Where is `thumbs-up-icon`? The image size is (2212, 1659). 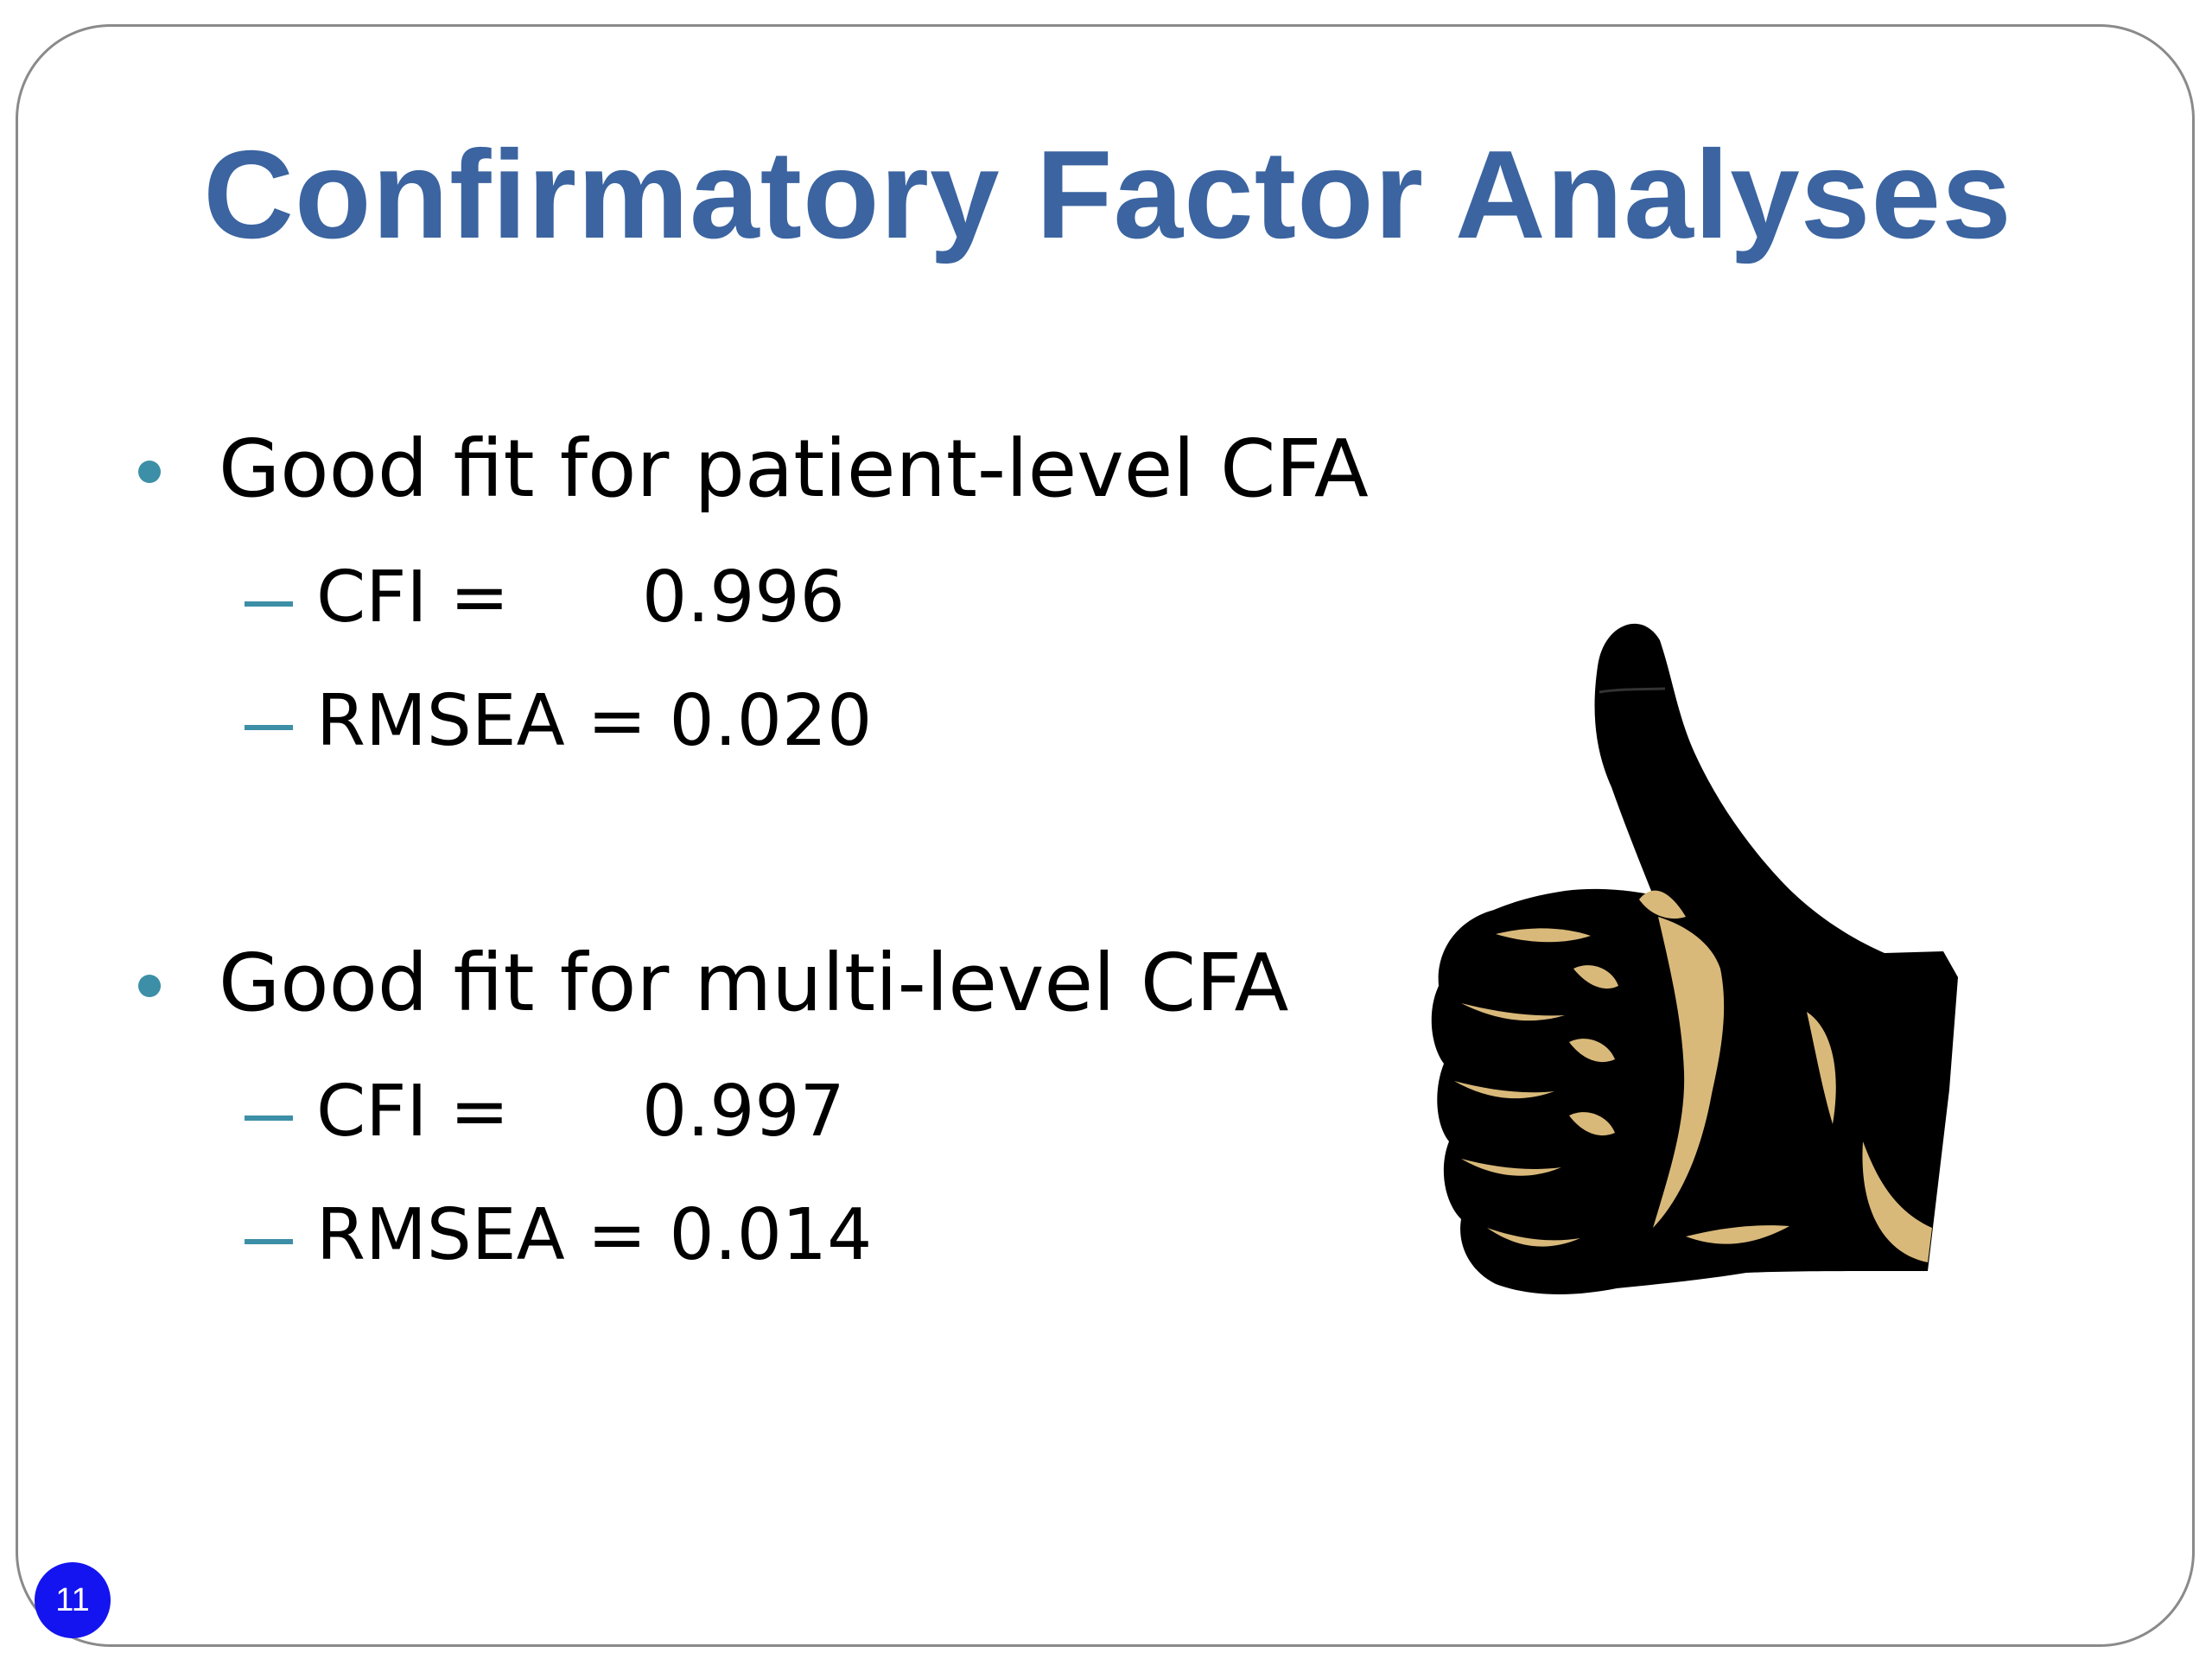
thumbs-up-icon is located at coordinates (1694, 959).